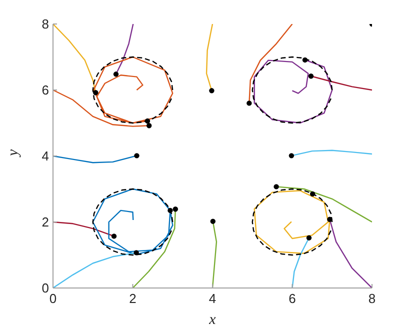  Describe the element at coordinates (372, 298) in the screenshot. I see `x-tick-label: 8` at that location.